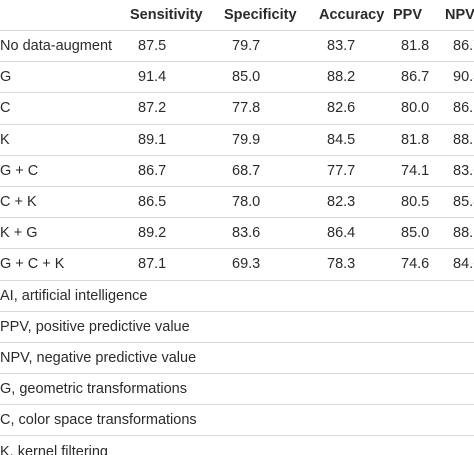  What do you see at coordinates (354, 171) in the screenshot?
I see `accuracy-value: 77.7` at bounding box center [354, 171].